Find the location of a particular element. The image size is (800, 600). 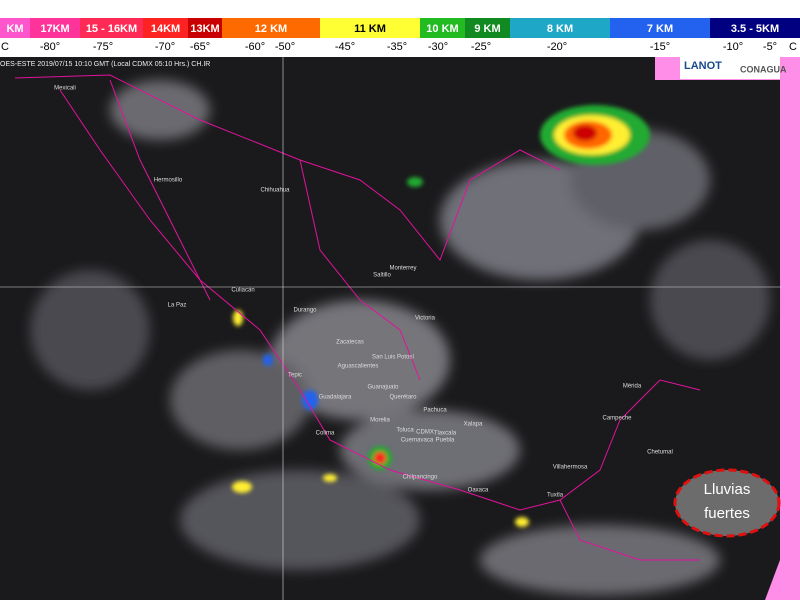

city-label: Mexicali is located at coordinates (65, 89).